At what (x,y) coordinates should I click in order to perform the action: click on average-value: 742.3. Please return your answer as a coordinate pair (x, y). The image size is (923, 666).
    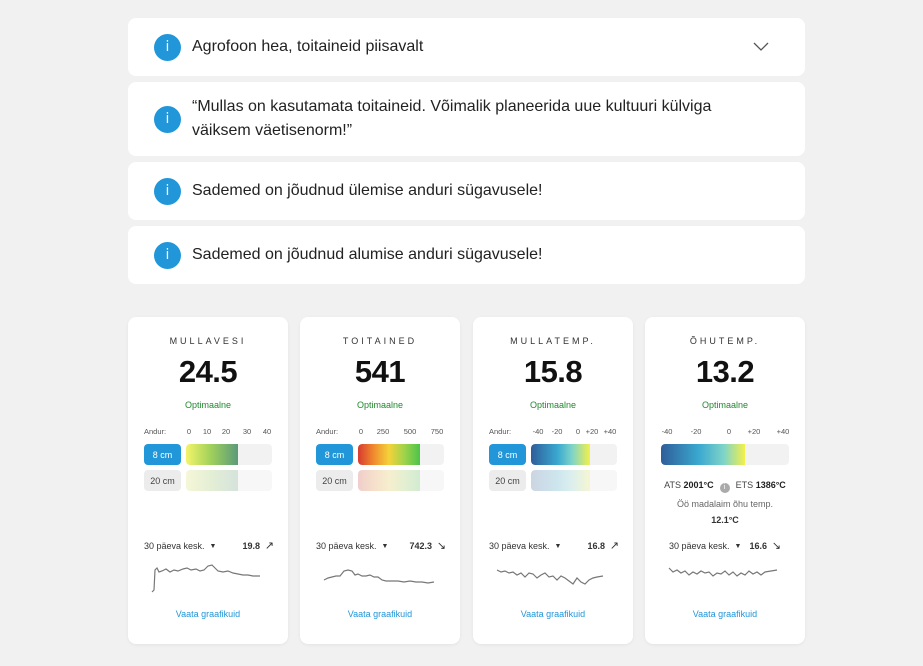
    Looking at the image, I should click on (420, 546).